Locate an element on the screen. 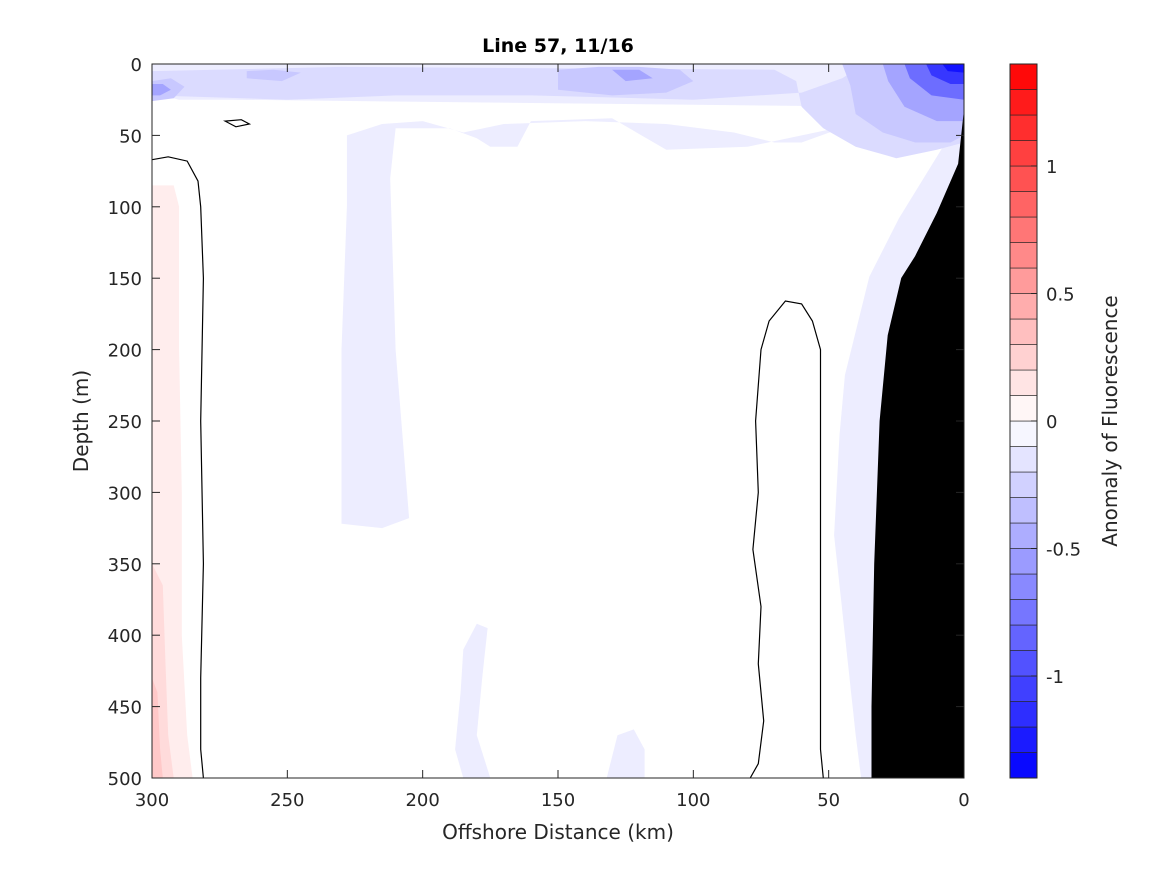 This screenshot has width=1167, height=875. colorbar-tick-label: 1 is located at coordinates (1051, 167).